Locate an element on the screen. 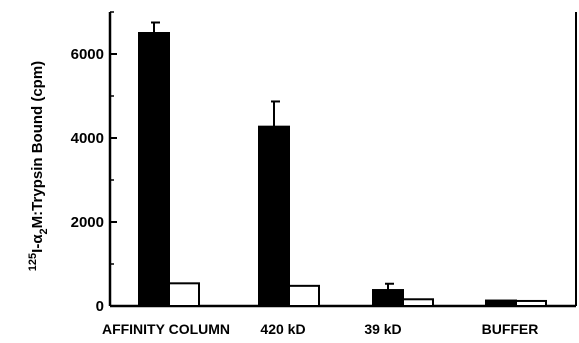  y-axis-title-superscript: 125 is located at coordinates (33, 262).